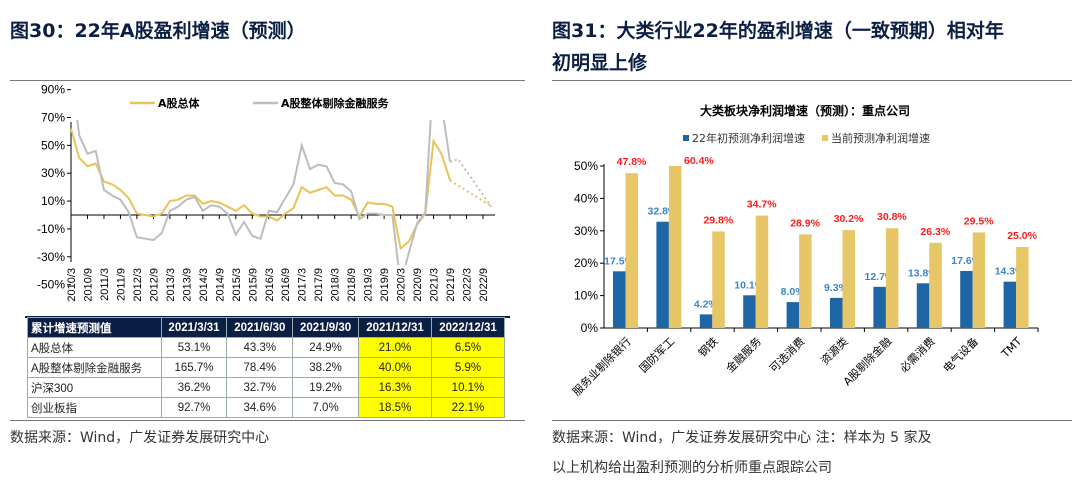 This screenshot has width=1080, height=499. I want to click on category-label: 资源类, so click(834, 350).